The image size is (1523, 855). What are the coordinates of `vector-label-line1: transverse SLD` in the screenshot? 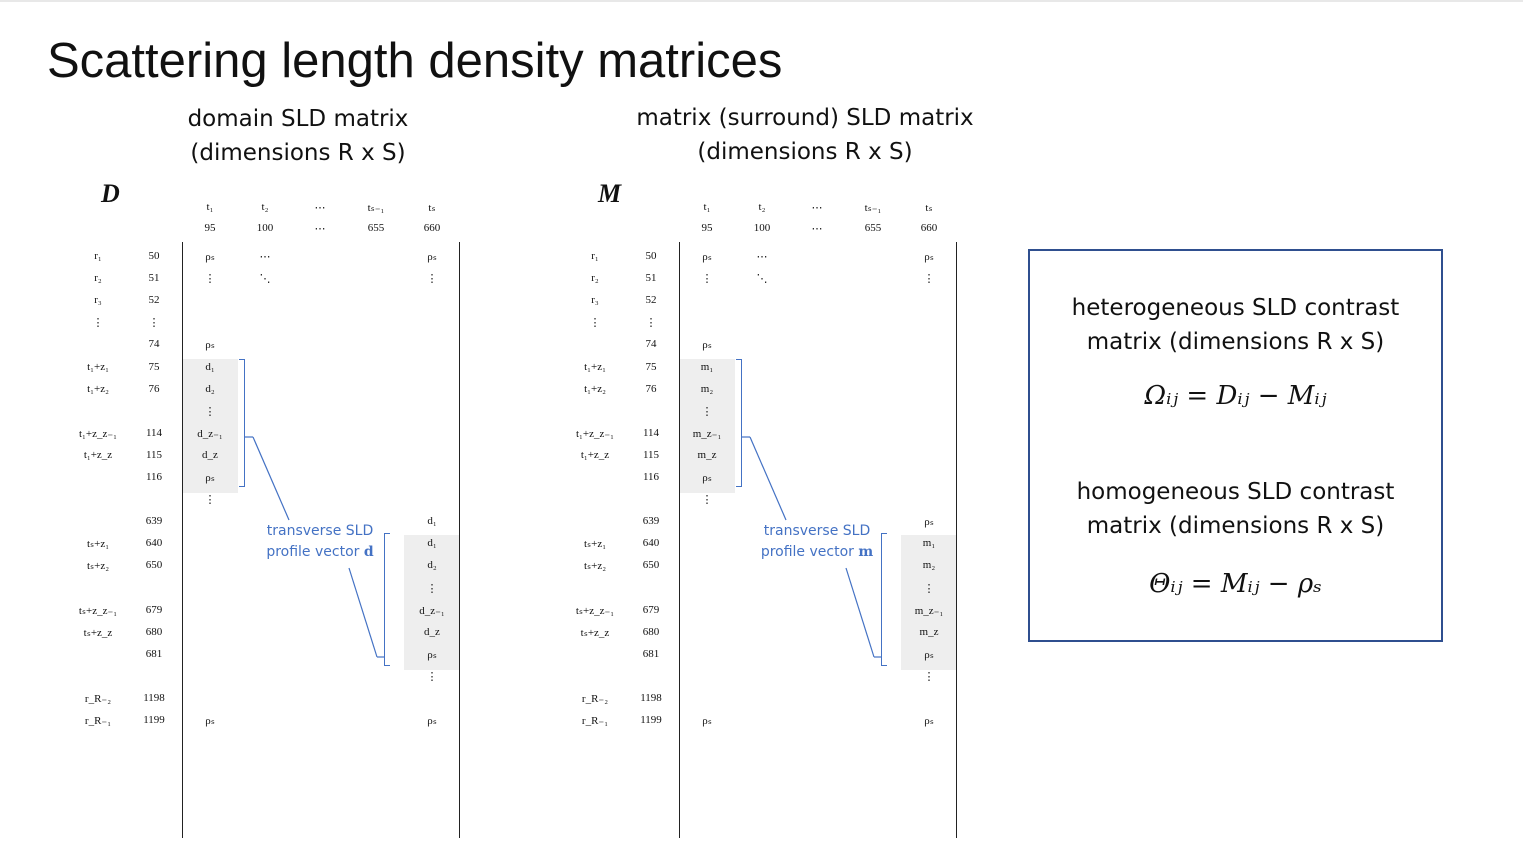 It's located at (320, 531).